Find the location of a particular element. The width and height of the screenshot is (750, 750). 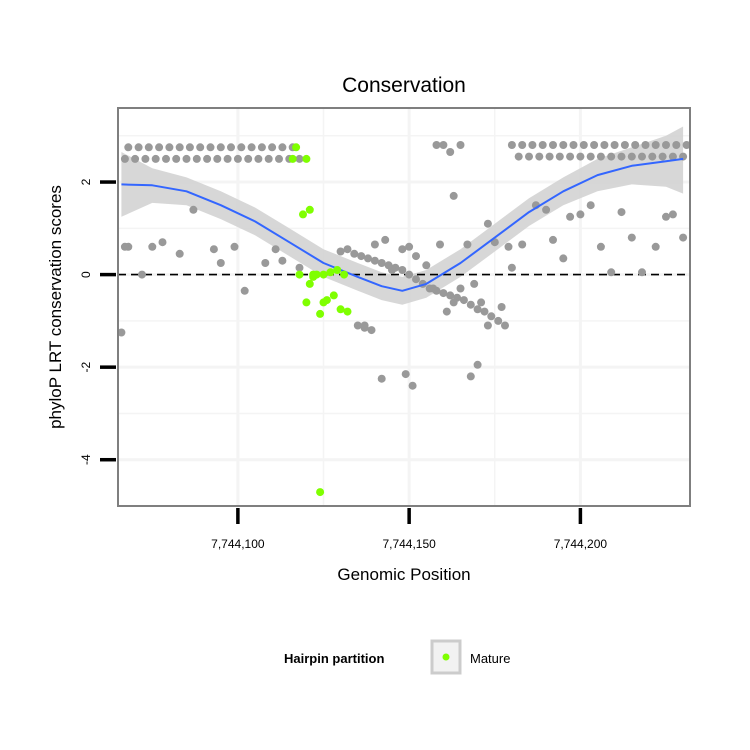

x-axis-ticks: 7,744,100 7,744,150 7,744,200 is located at coordinates (409, 529).